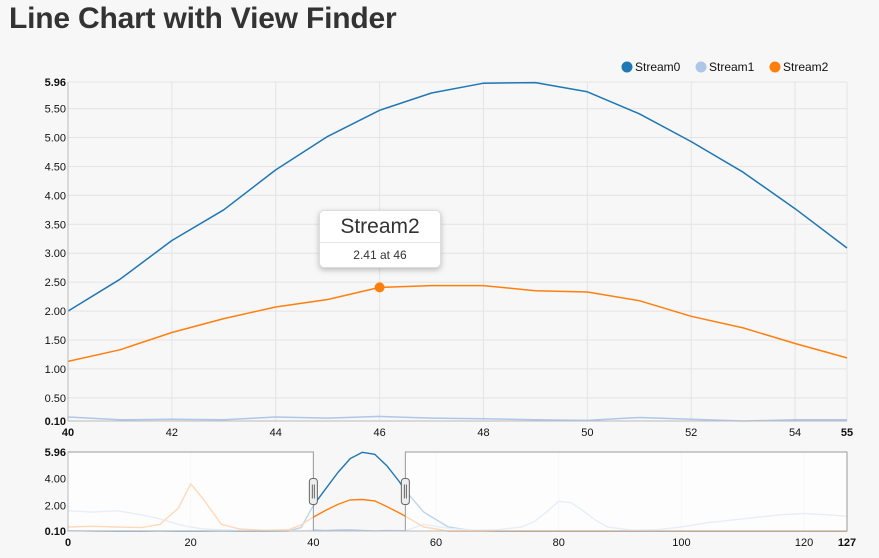  I want to click on y-tick-label: 4.50, so click(55, 167).